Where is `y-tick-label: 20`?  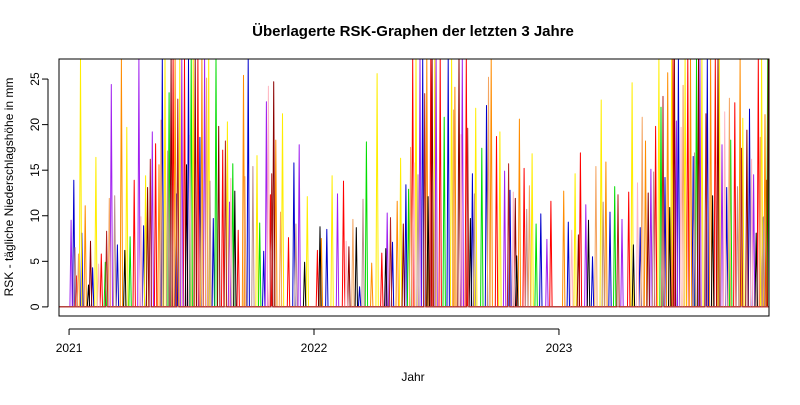 y-tick-label: 20 is located at coordinates (35, 125).